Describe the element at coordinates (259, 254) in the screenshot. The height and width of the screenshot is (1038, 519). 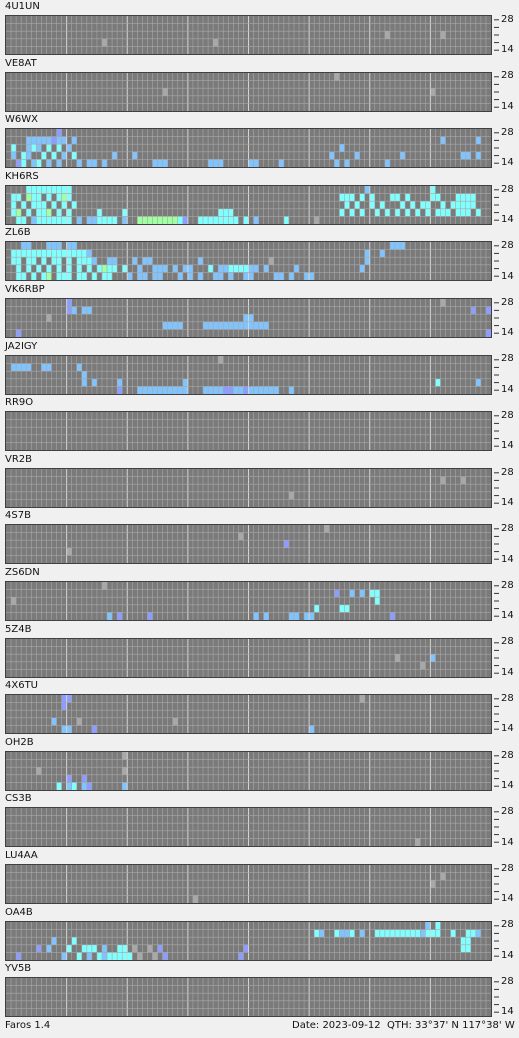
I see `station-panel: ZL6B 28 14` at that location.